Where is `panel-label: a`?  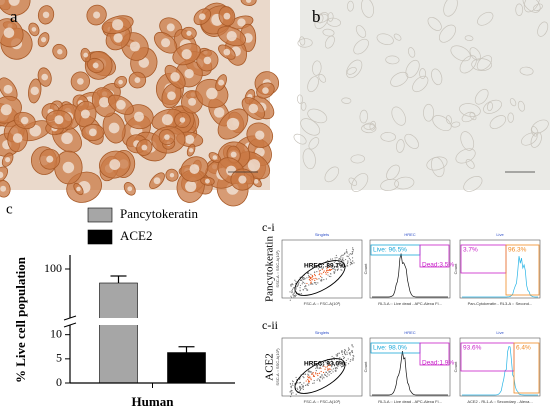
panel-label: a is located at coordinates (14, 16).